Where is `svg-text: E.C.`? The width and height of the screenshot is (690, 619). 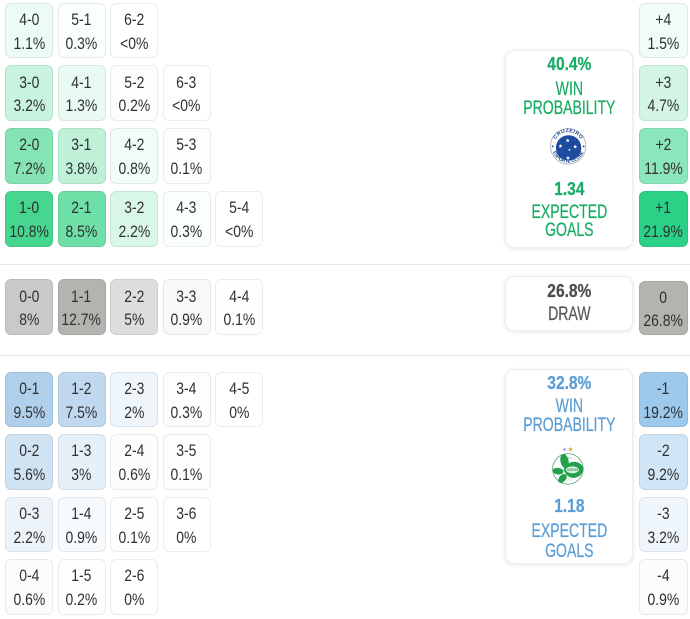
svg-text: E.C. is located at coordinates (570, 458).